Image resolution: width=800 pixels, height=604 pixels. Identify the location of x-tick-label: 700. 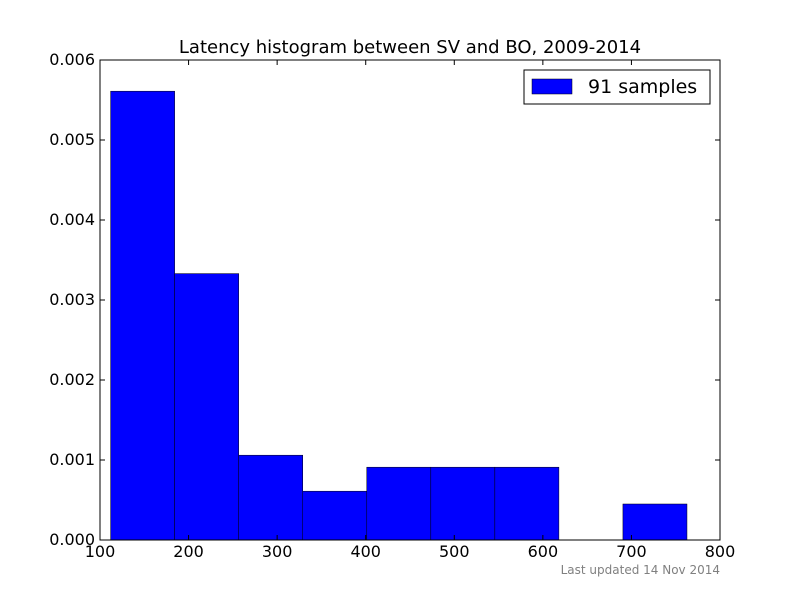
(631, 551).